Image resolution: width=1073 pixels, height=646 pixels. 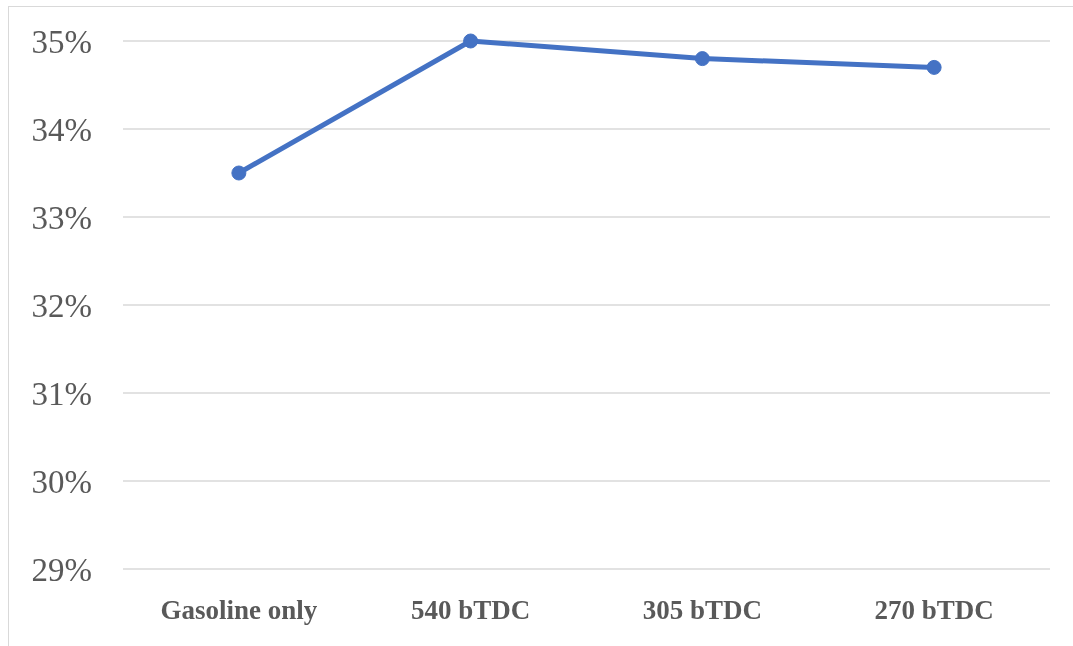 I want to click on x-tick-label: 305 bTDC, so click(x=702, y=610).